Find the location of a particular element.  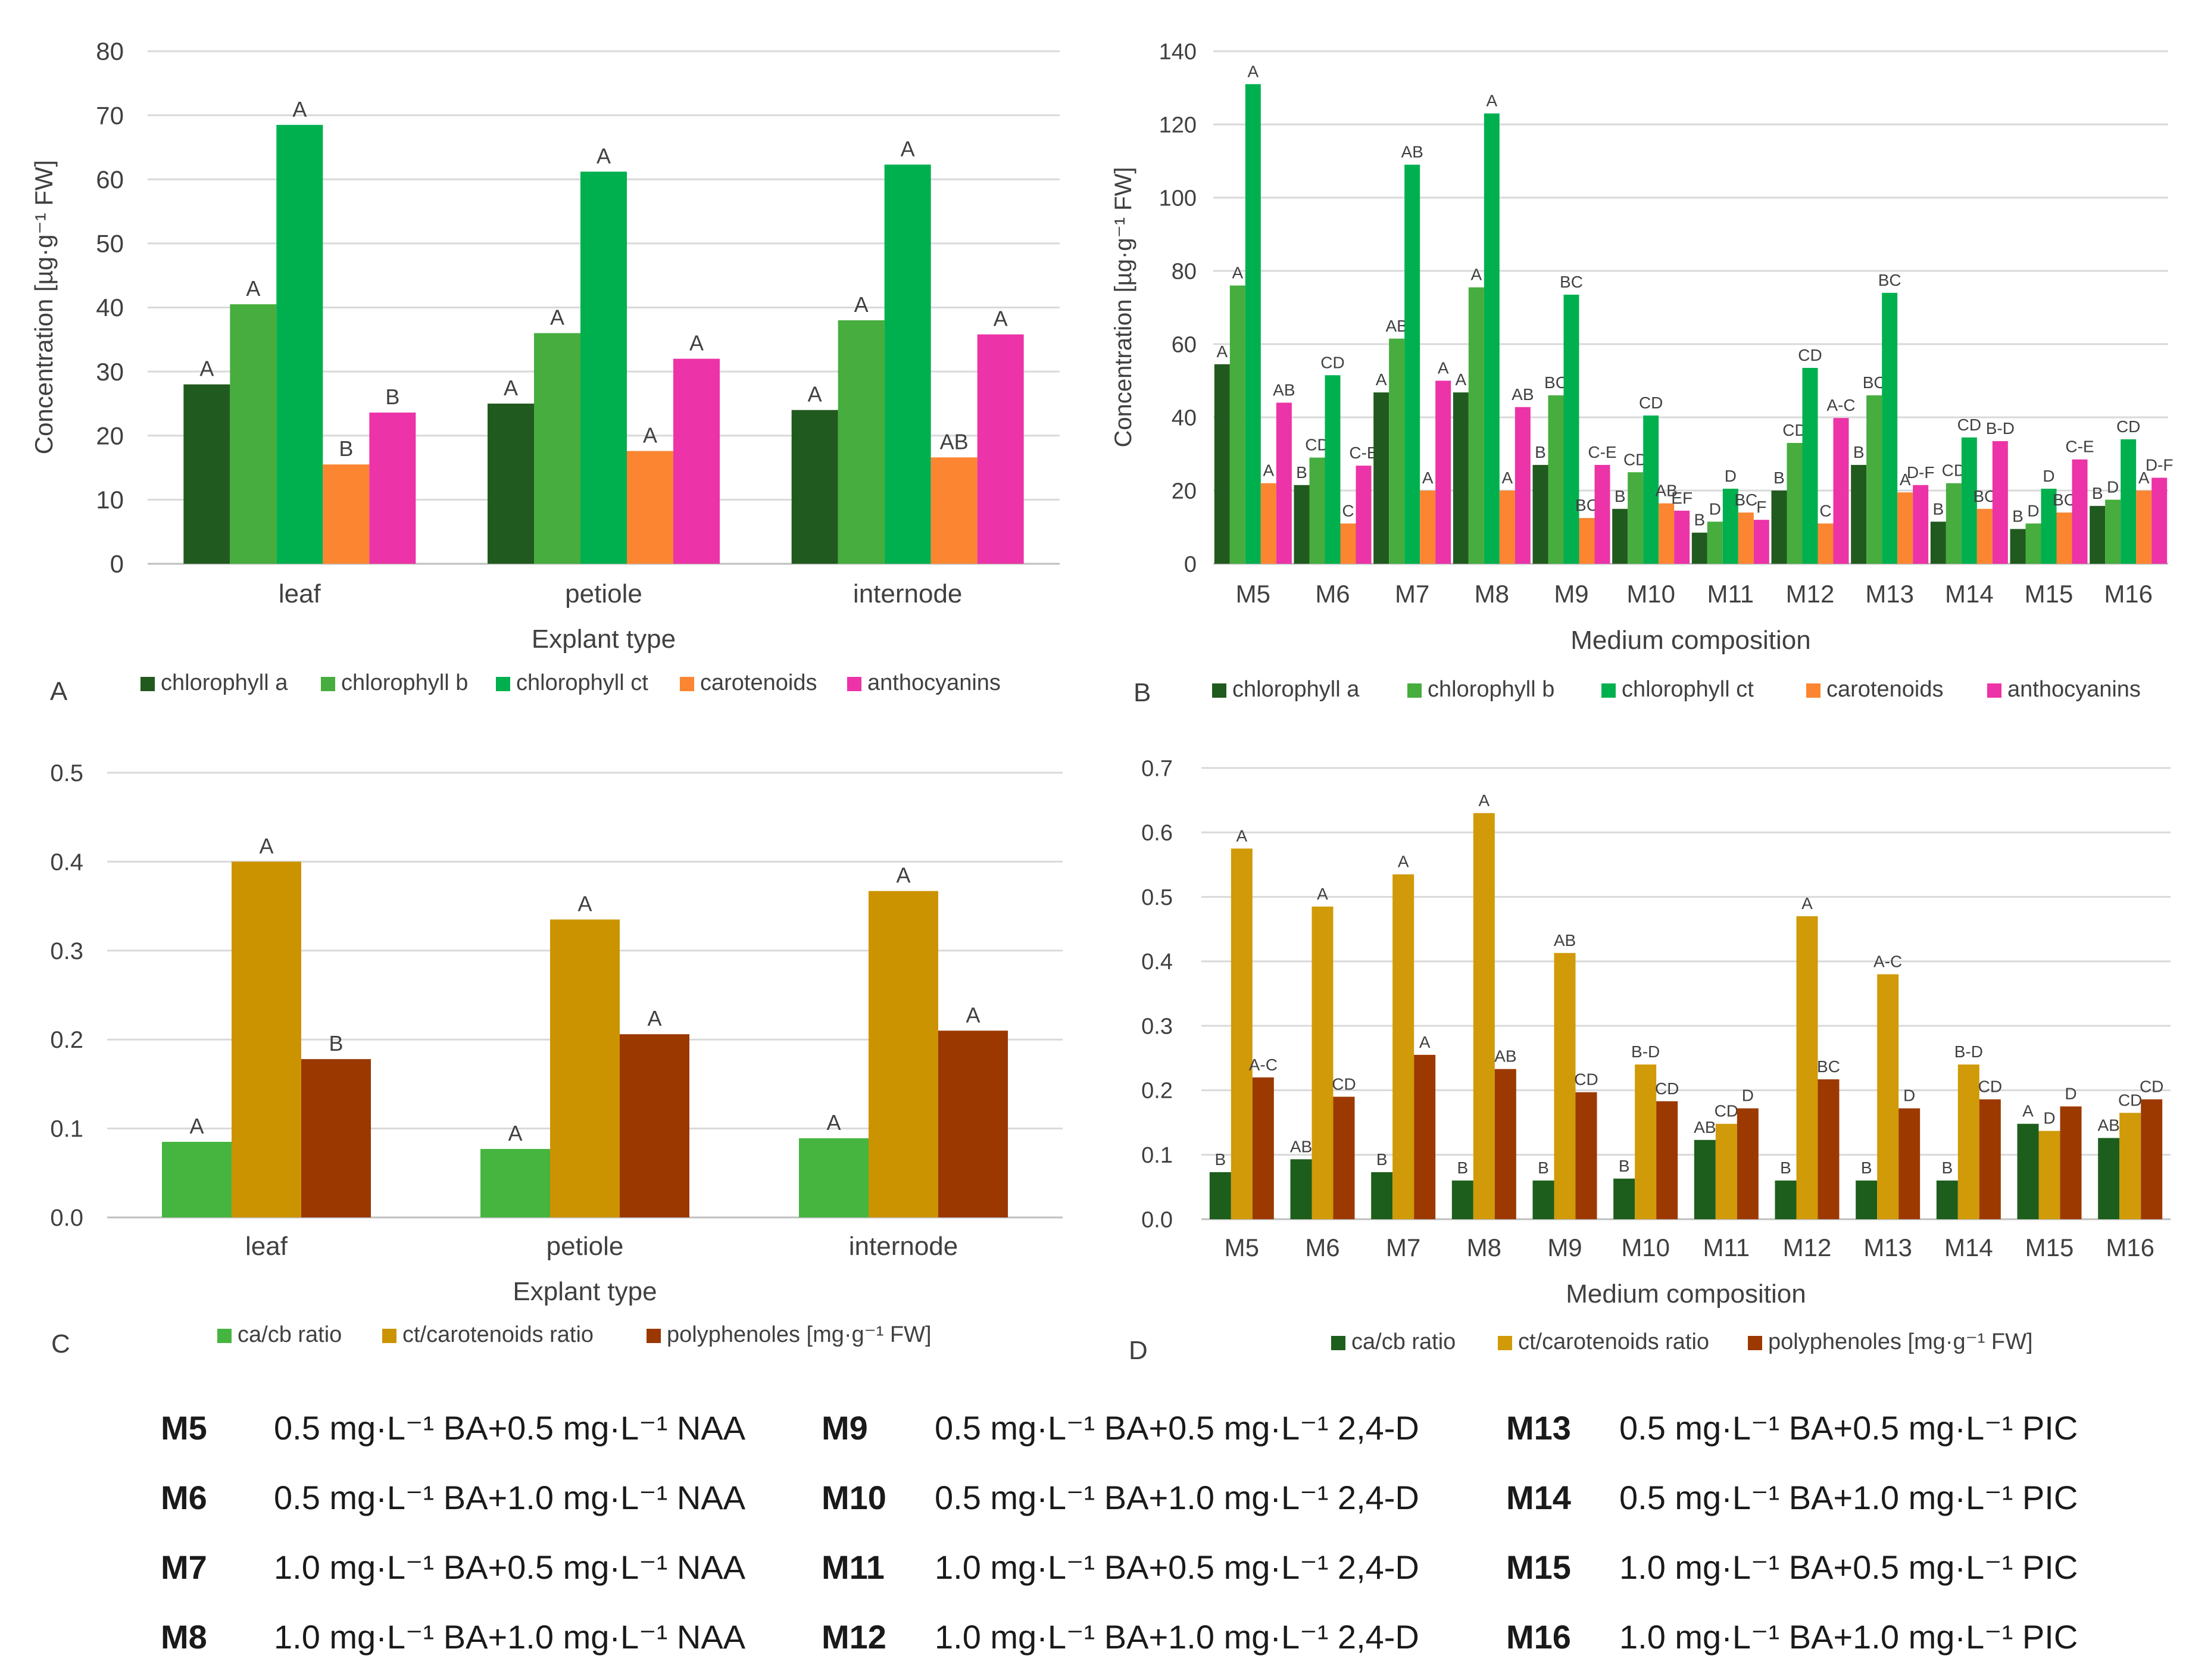

legend-label: chlorophyll a is located at coordinates (1296, 690).